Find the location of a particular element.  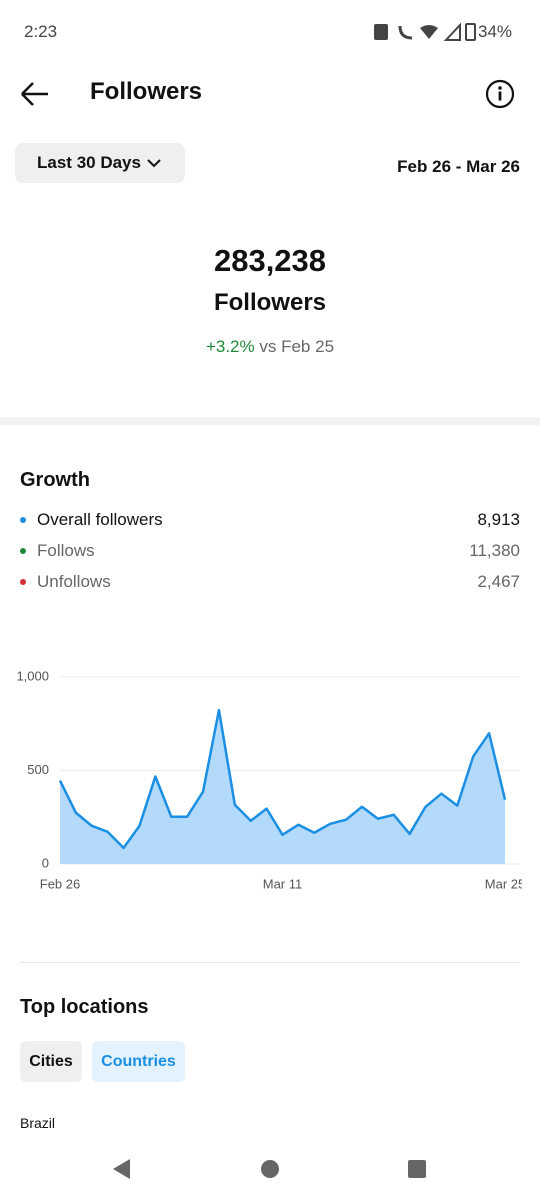

change: +3.2% is located at coordinates (230, 346).